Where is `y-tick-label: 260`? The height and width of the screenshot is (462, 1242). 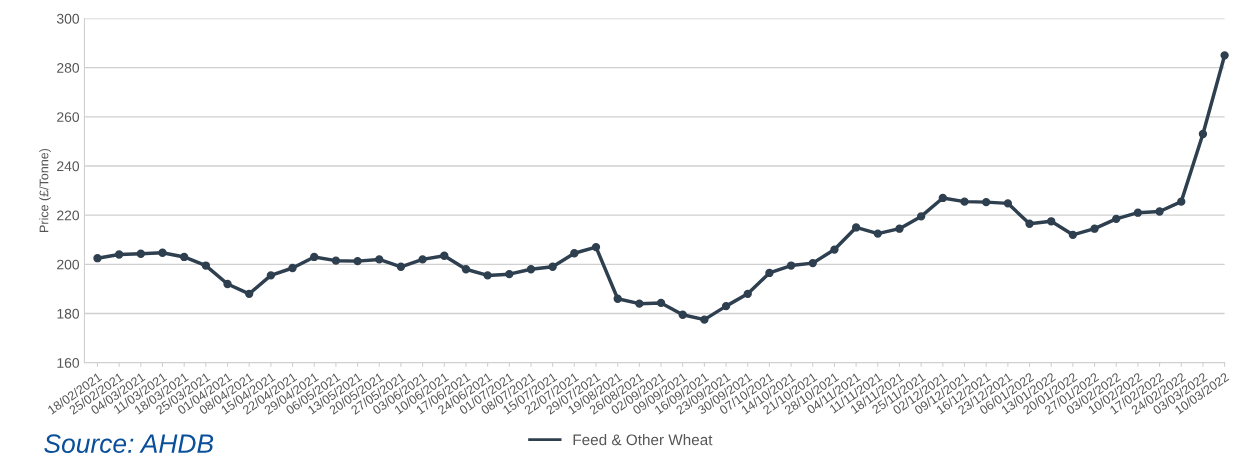 y-tick-label: 260 is located at coordinates (68, 117).